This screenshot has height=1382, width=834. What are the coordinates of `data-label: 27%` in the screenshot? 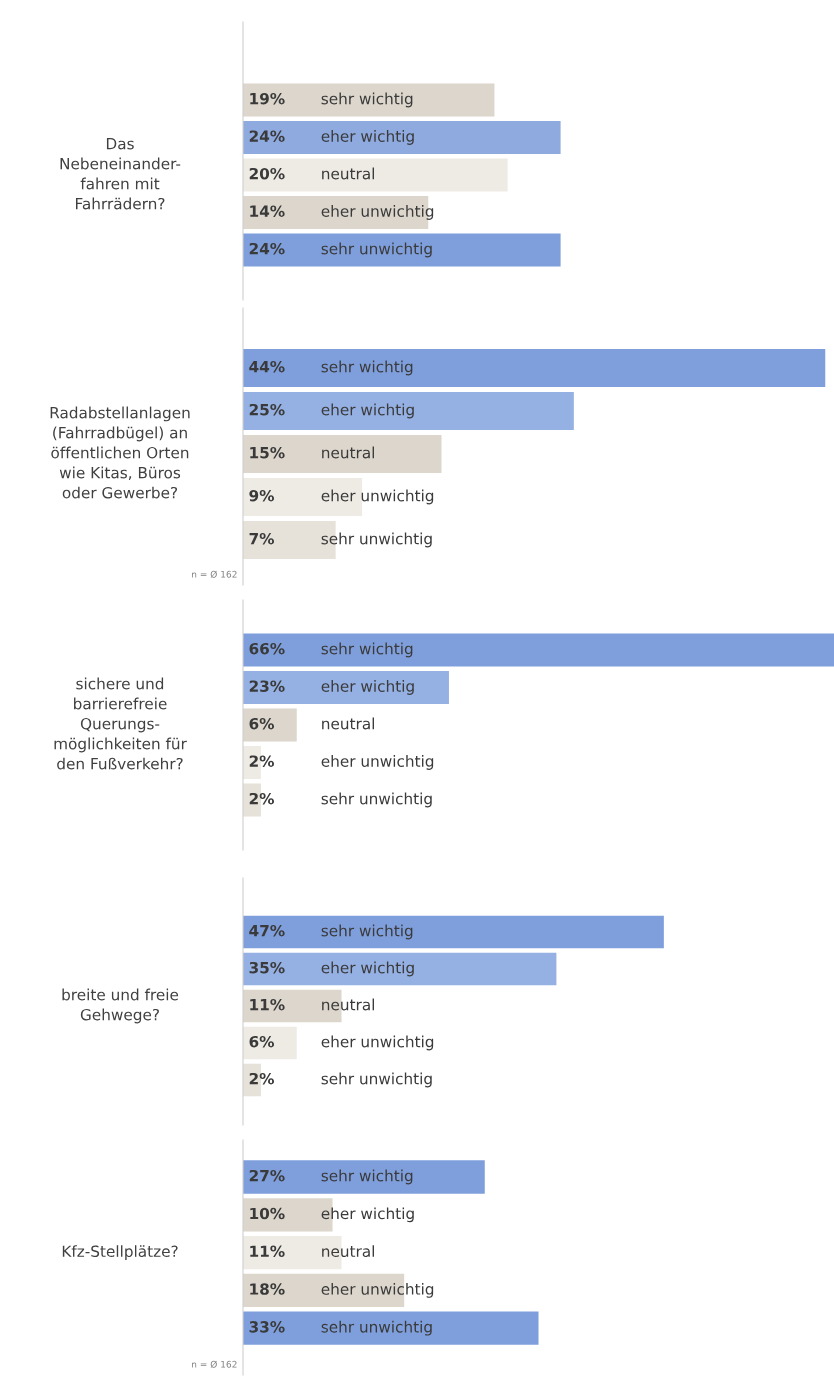 It's located at (267, 1175).